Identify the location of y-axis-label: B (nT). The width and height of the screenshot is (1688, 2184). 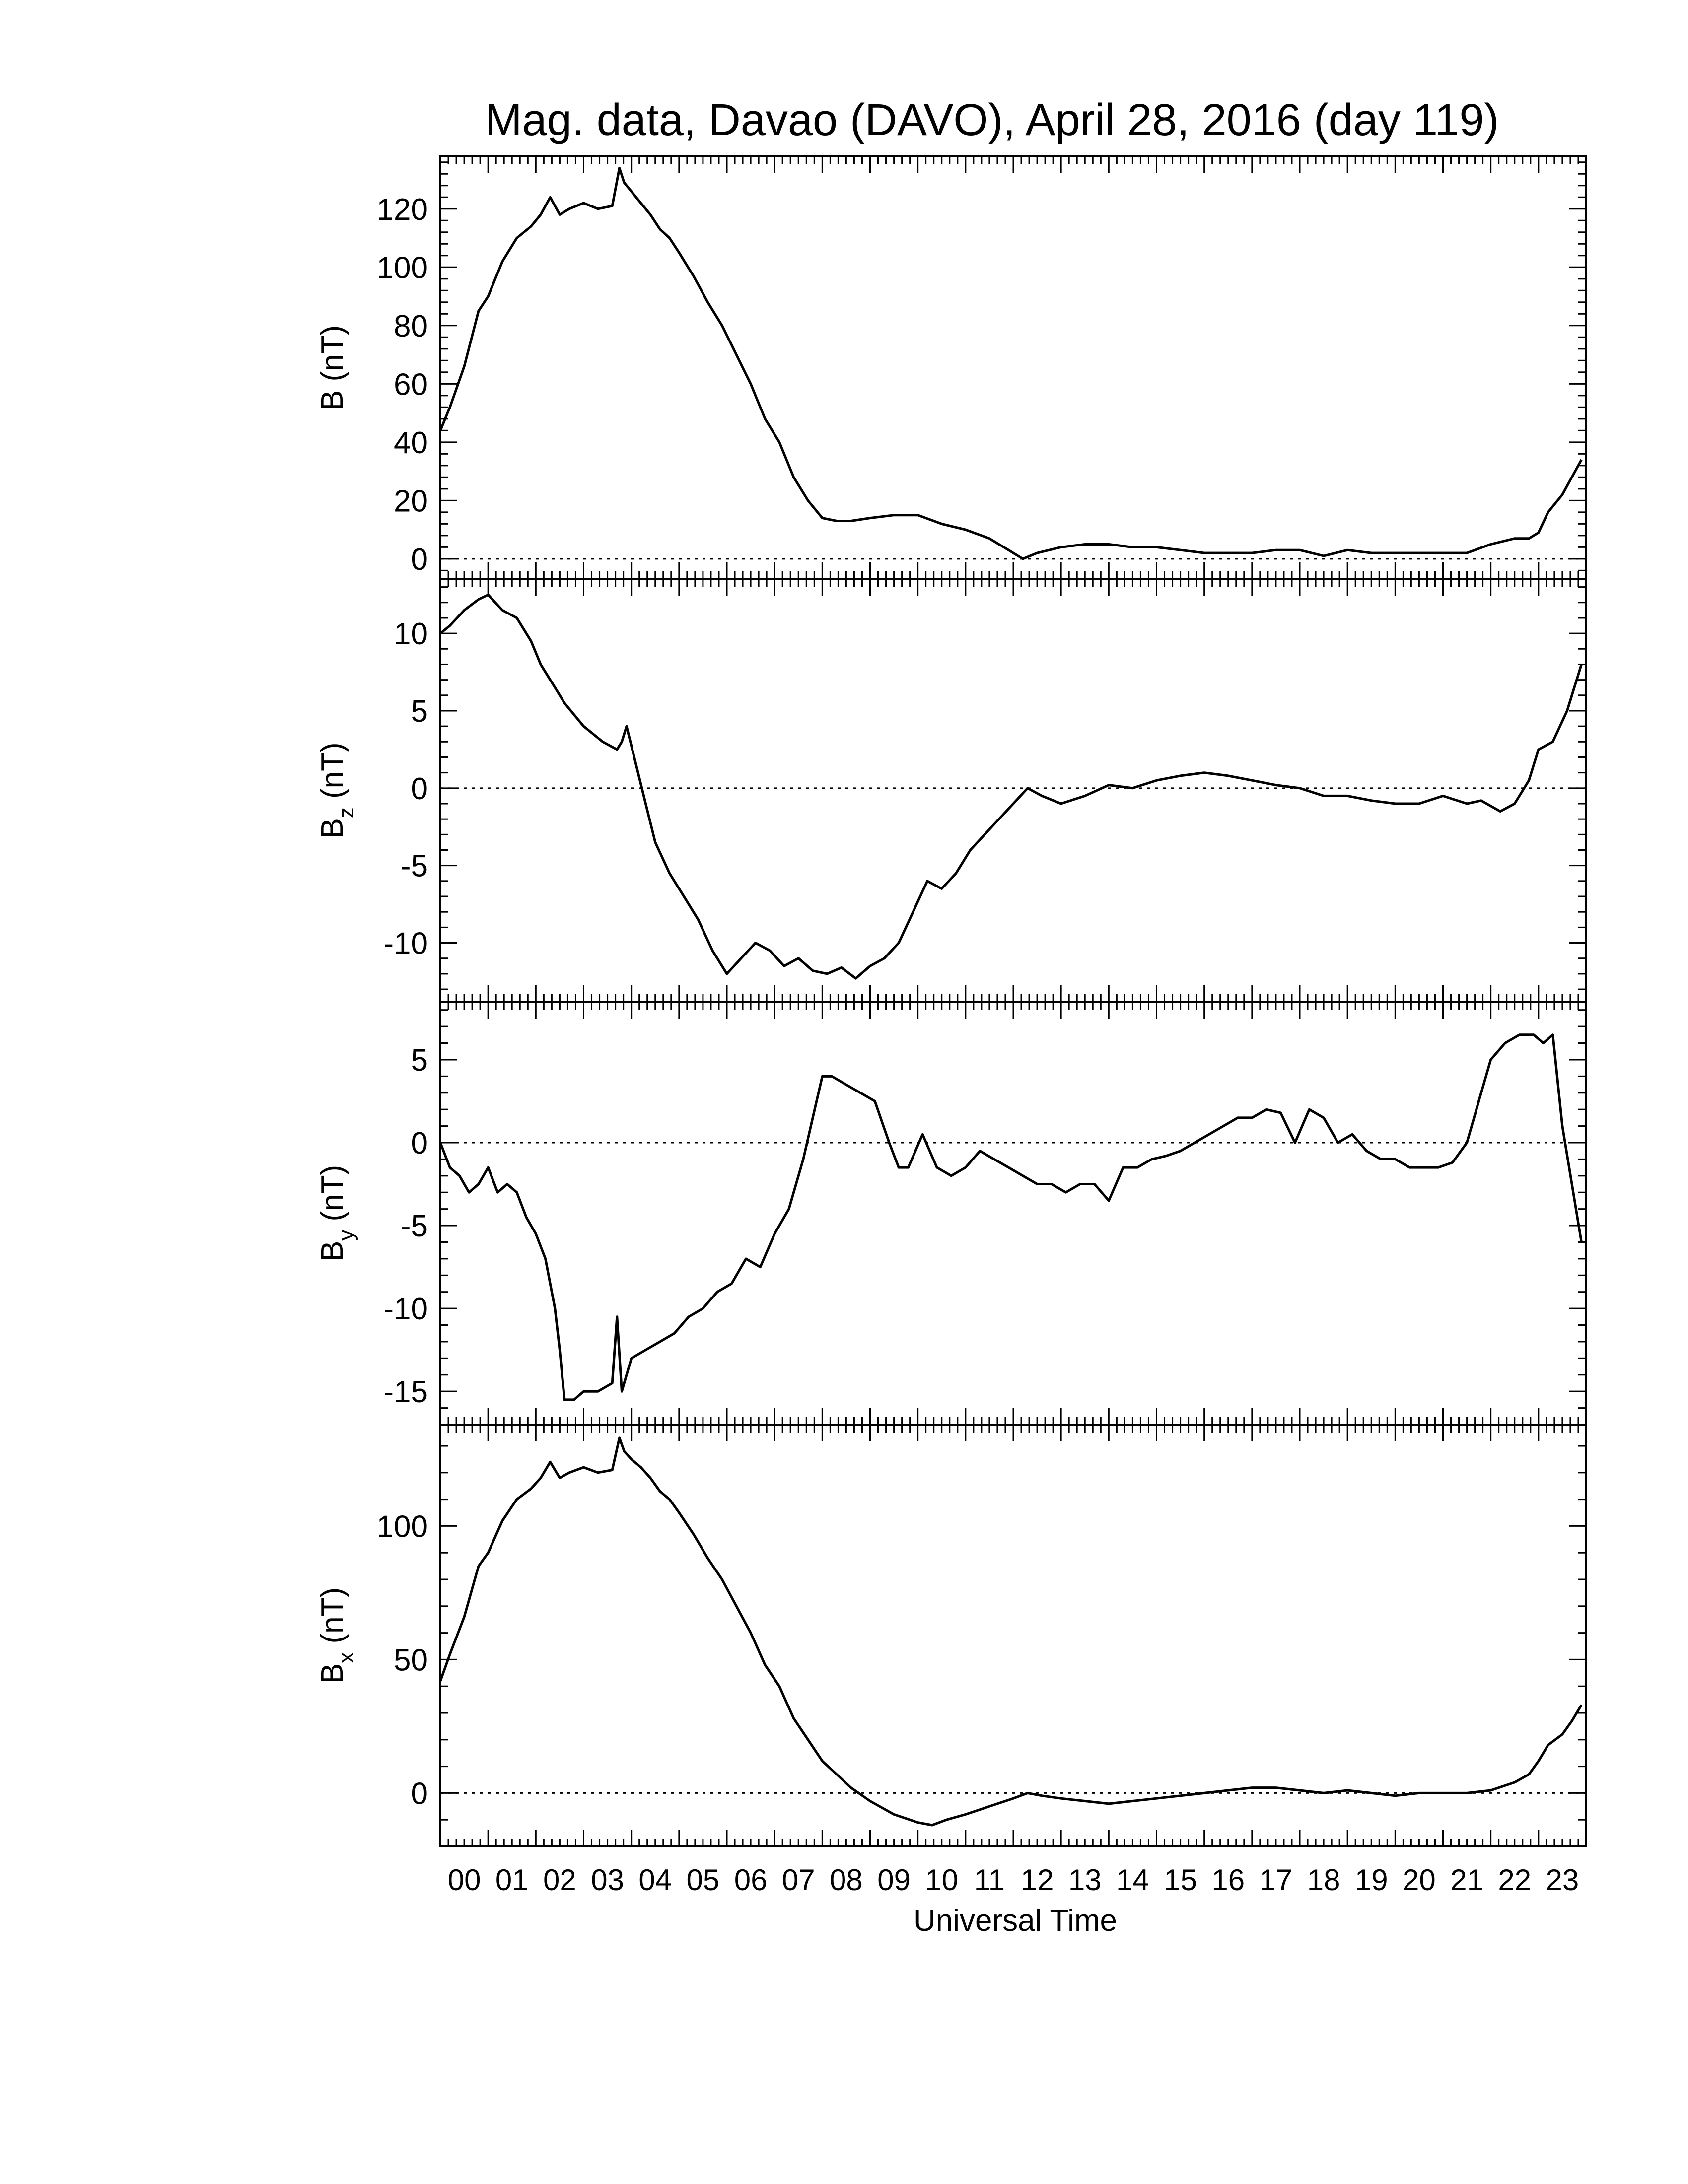
(332, 367).